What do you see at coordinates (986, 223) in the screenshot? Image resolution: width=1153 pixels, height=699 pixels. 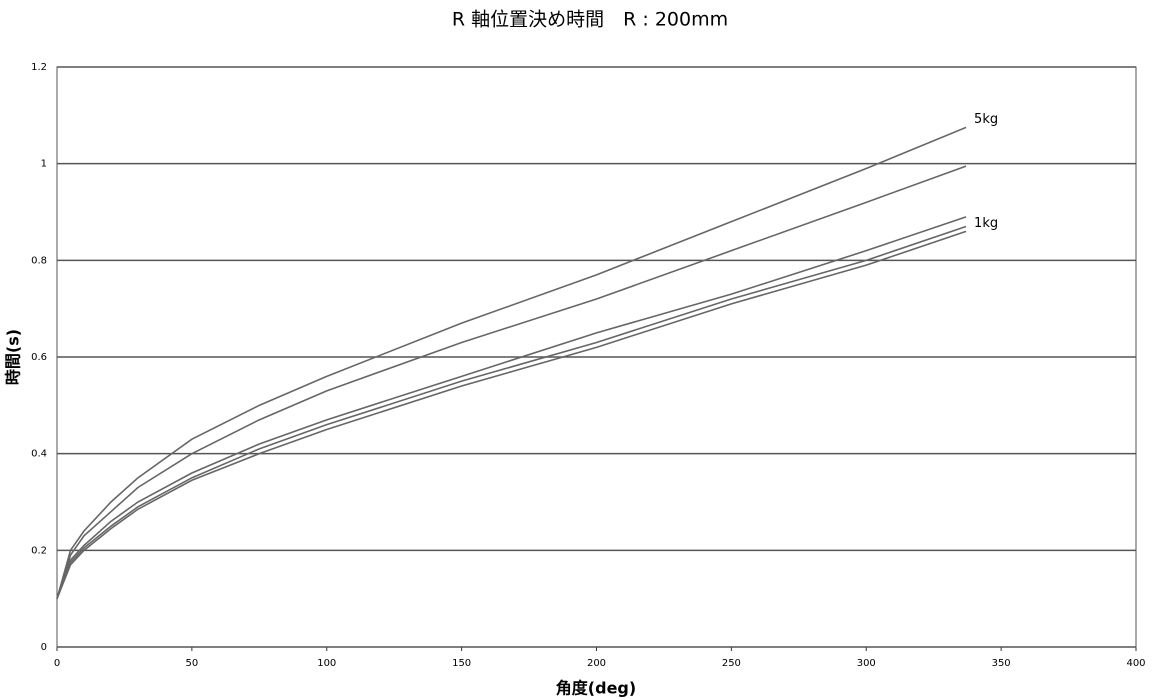 I see `series-label: 1kg` at bounding box center [986, 223].